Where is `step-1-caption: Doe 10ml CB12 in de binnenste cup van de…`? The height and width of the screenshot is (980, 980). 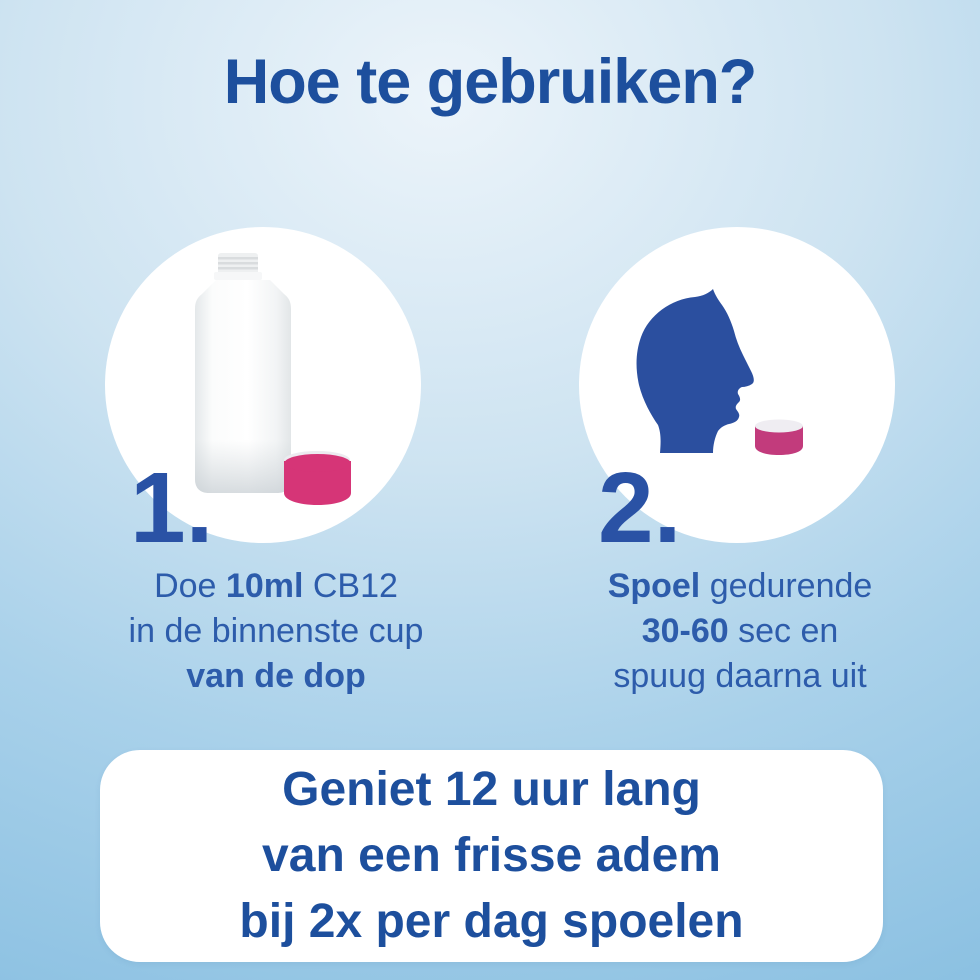
step-1-caption: Doe 10ml CB12 in de binnenste cup van de… is located at coordinates (276, 631).